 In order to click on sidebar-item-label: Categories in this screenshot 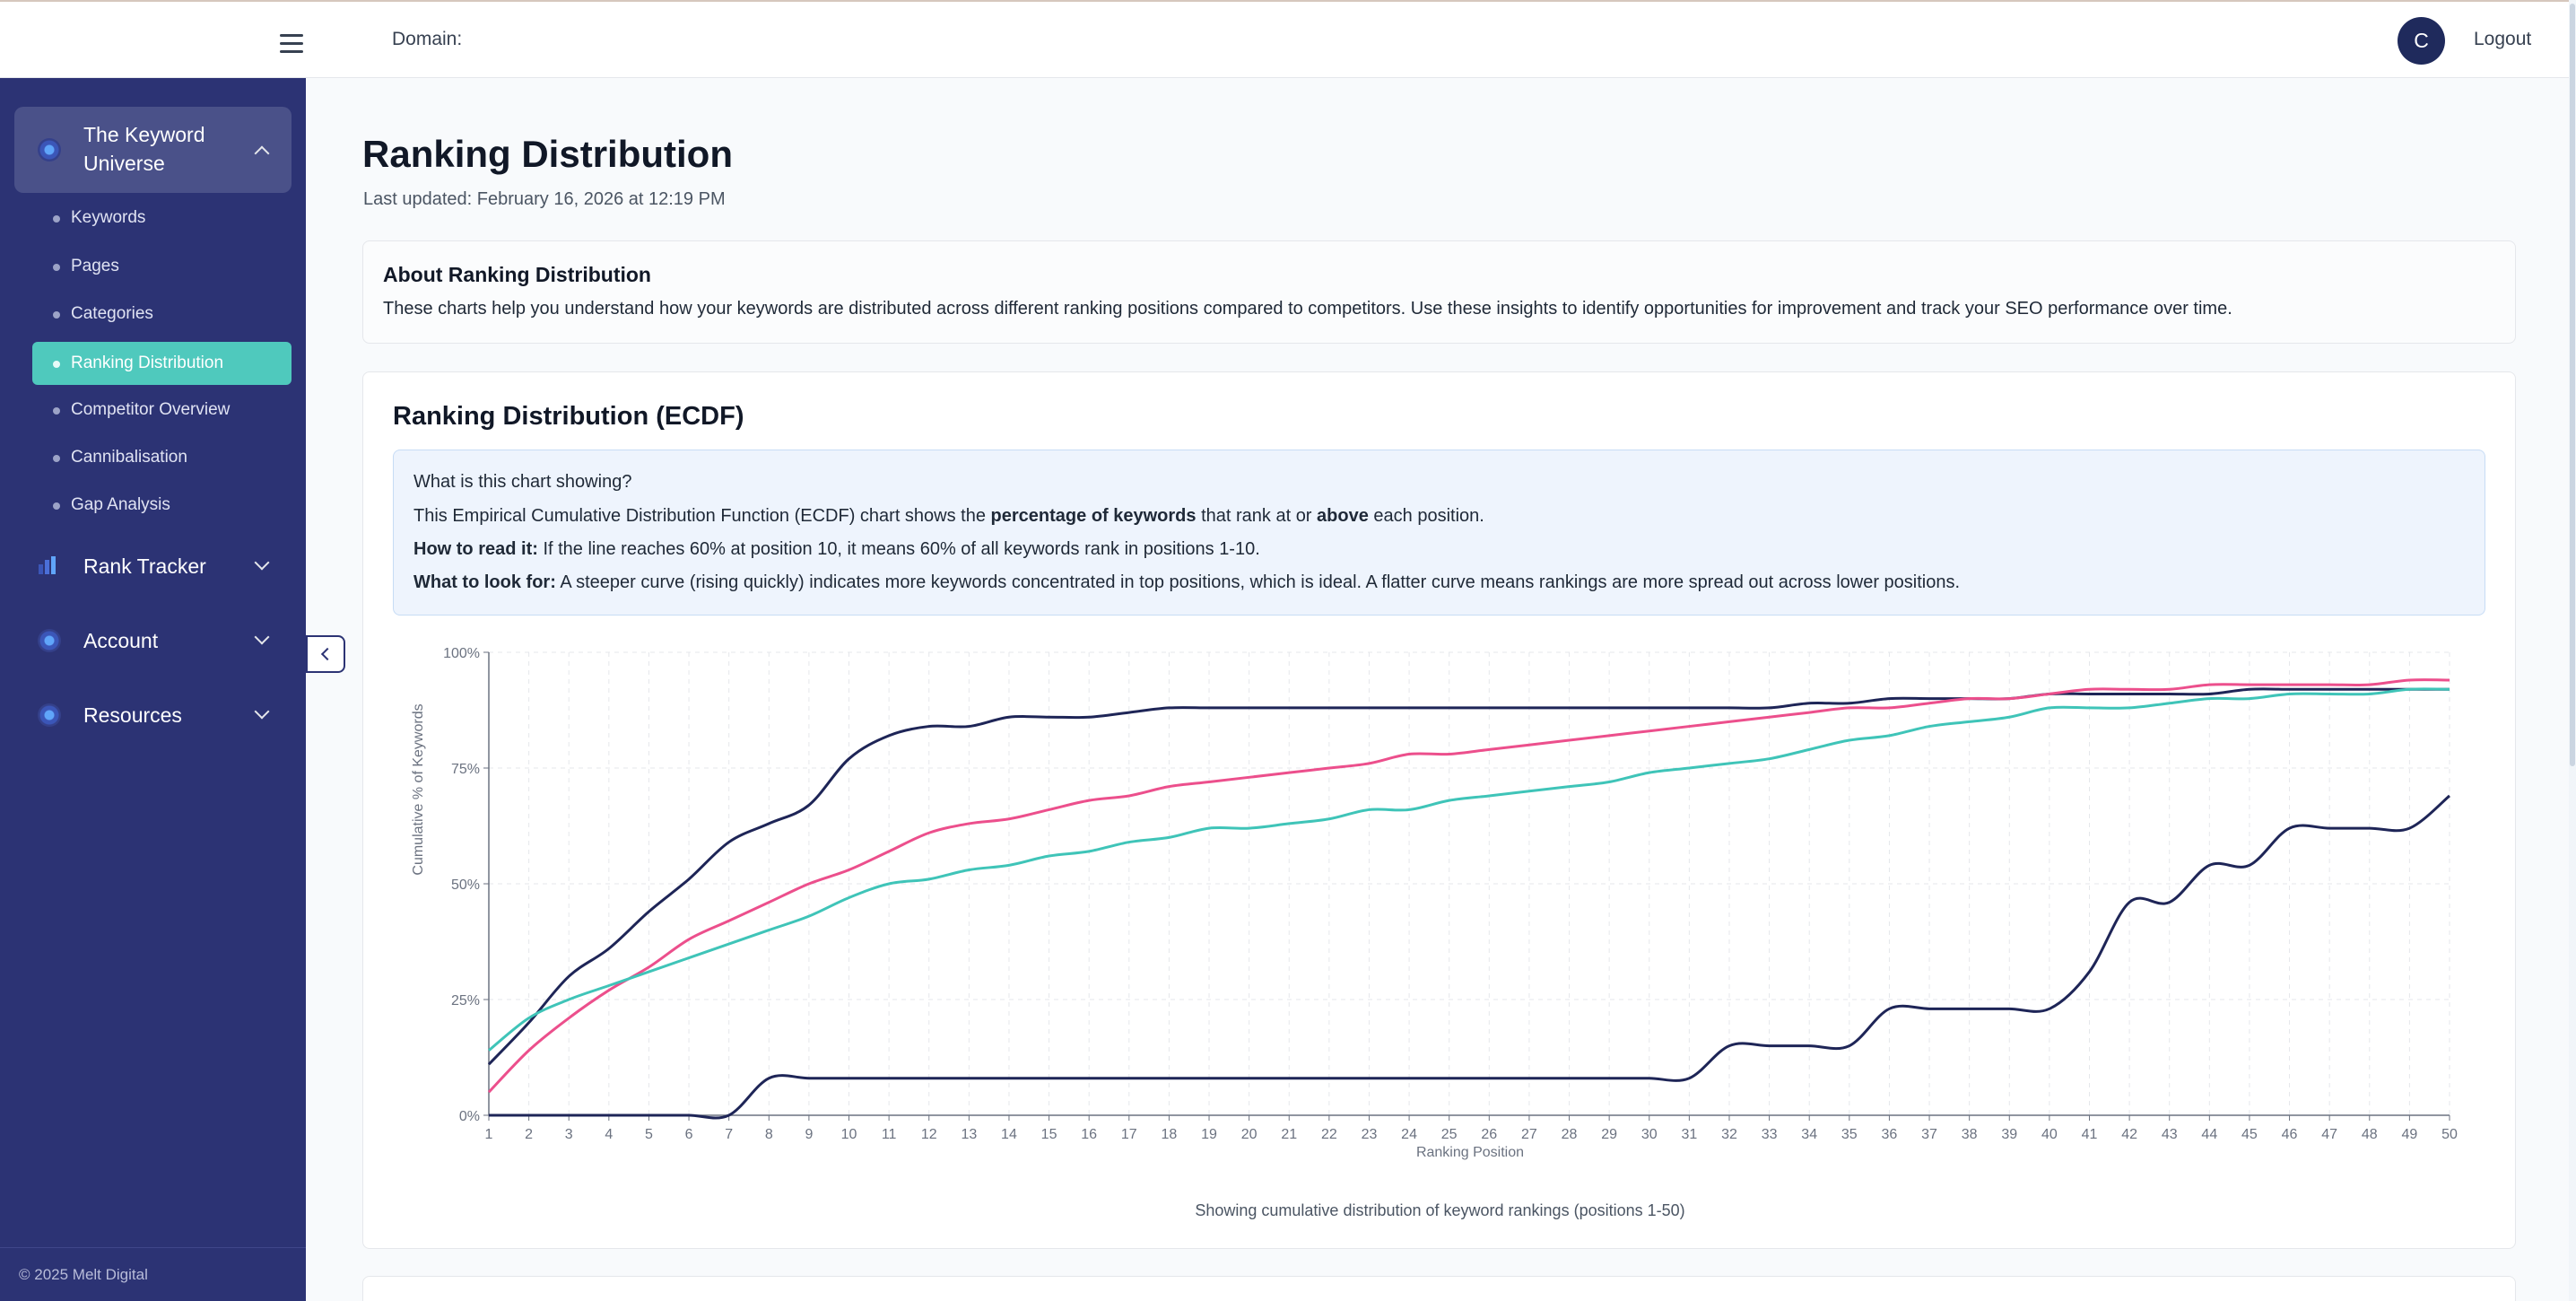, I will do `click(112, 313)`.